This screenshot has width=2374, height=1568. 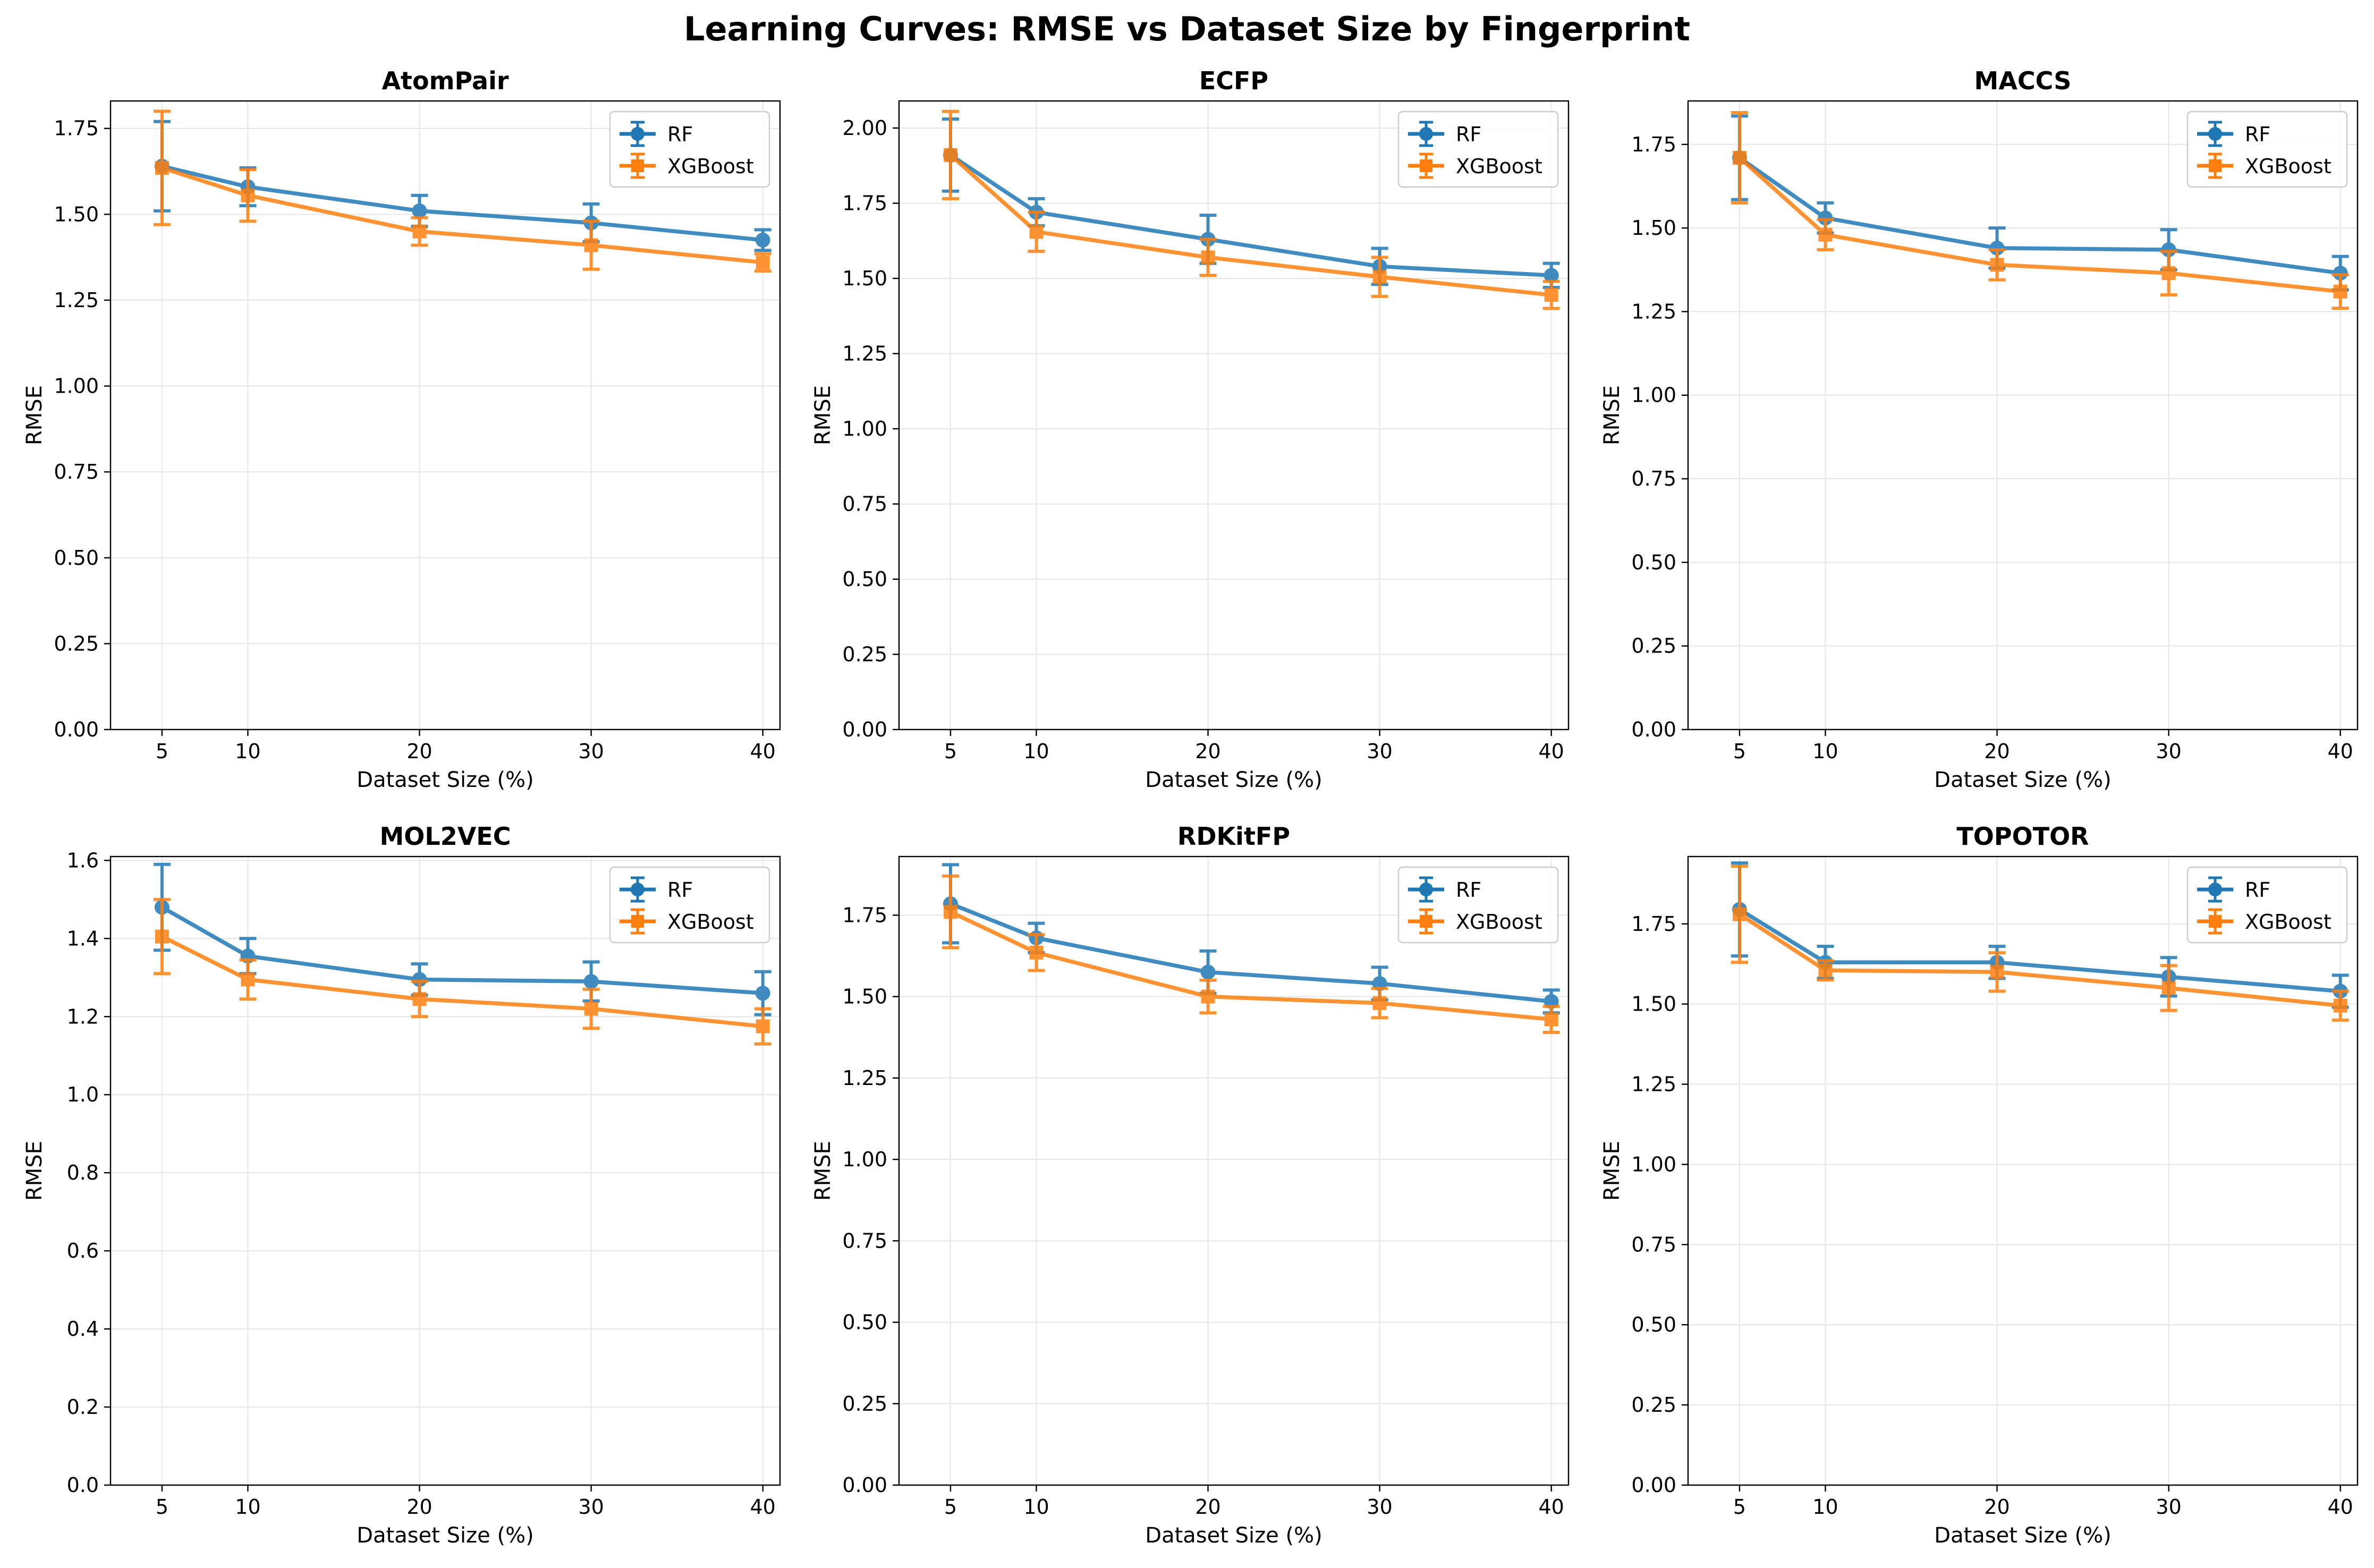 What do you see at coordinates (445, 836) in the screenshot?
I see `panel-title: MOL2VEC` at bounding box center [445, 836].